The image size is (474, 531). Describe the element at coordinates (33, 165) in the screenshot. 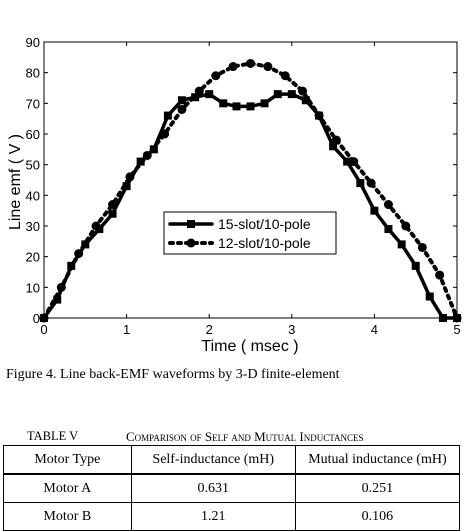

I see `y-tick-label: 50` at that location.